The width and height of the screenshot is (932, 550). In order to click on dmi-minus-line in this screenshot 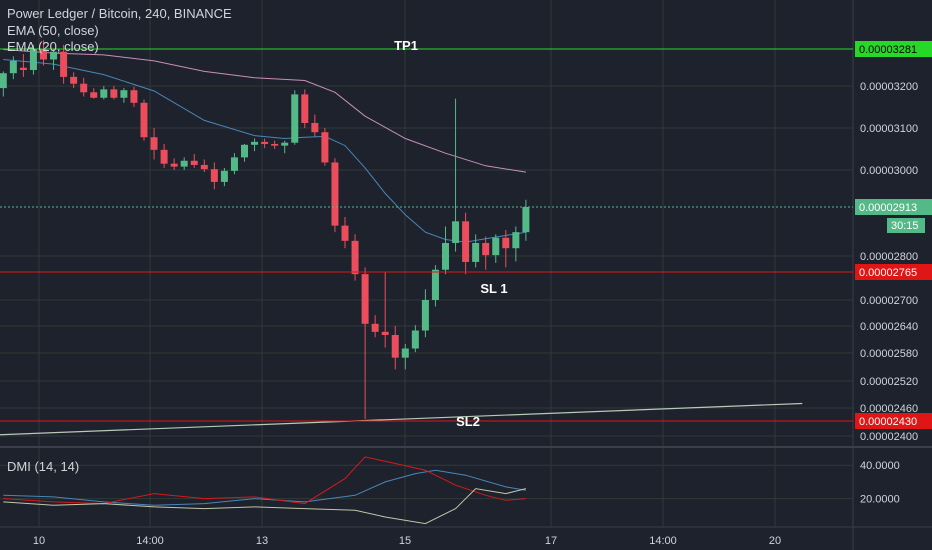, I will do `click(264, 480)`.